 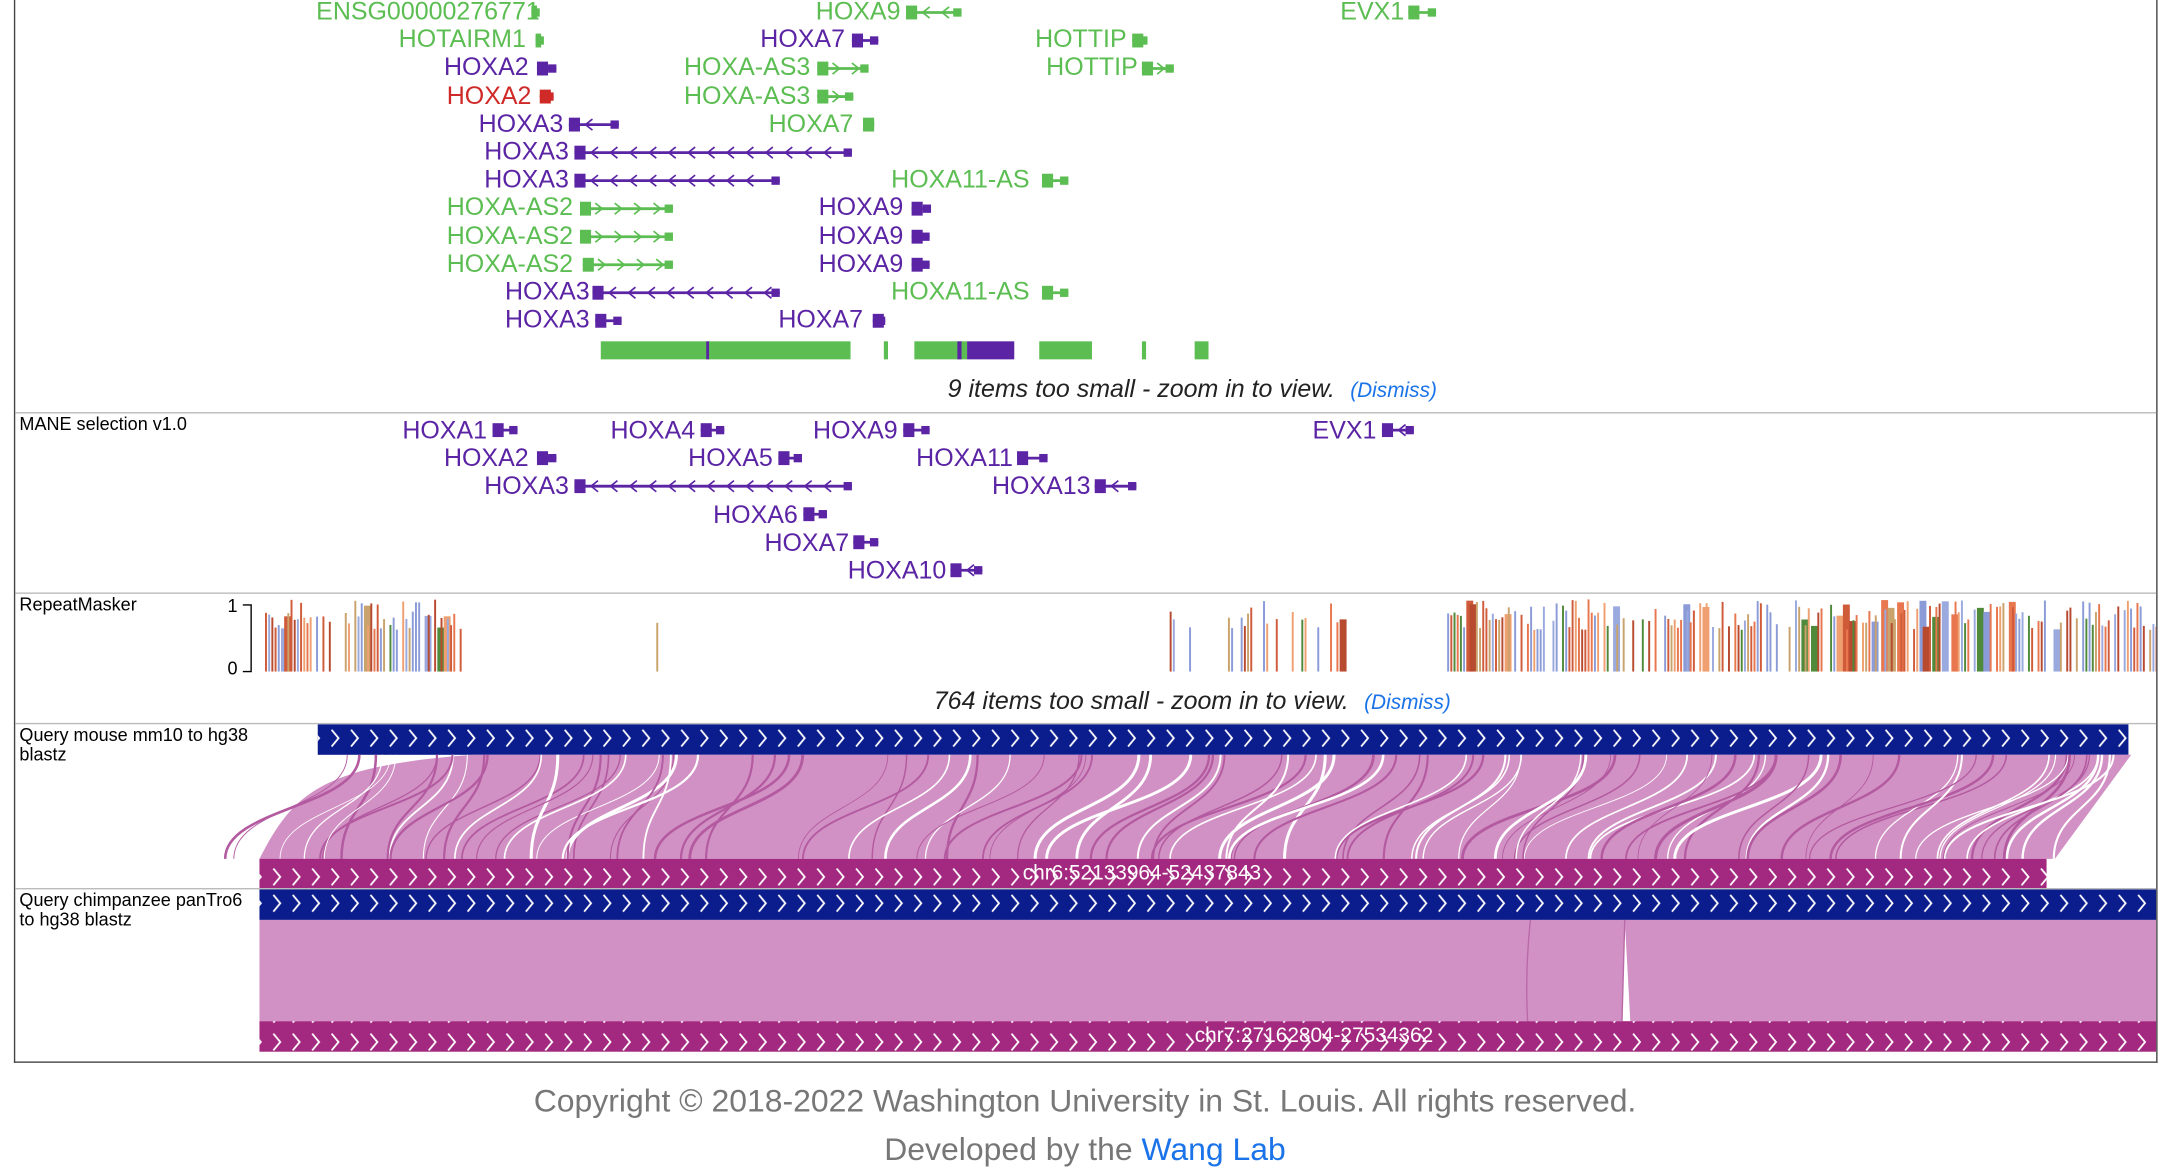 What do you see at coordinates (730, 458) in the screenshot?
I see `gene-label: HOXA5` at bounding box center [730, 458].